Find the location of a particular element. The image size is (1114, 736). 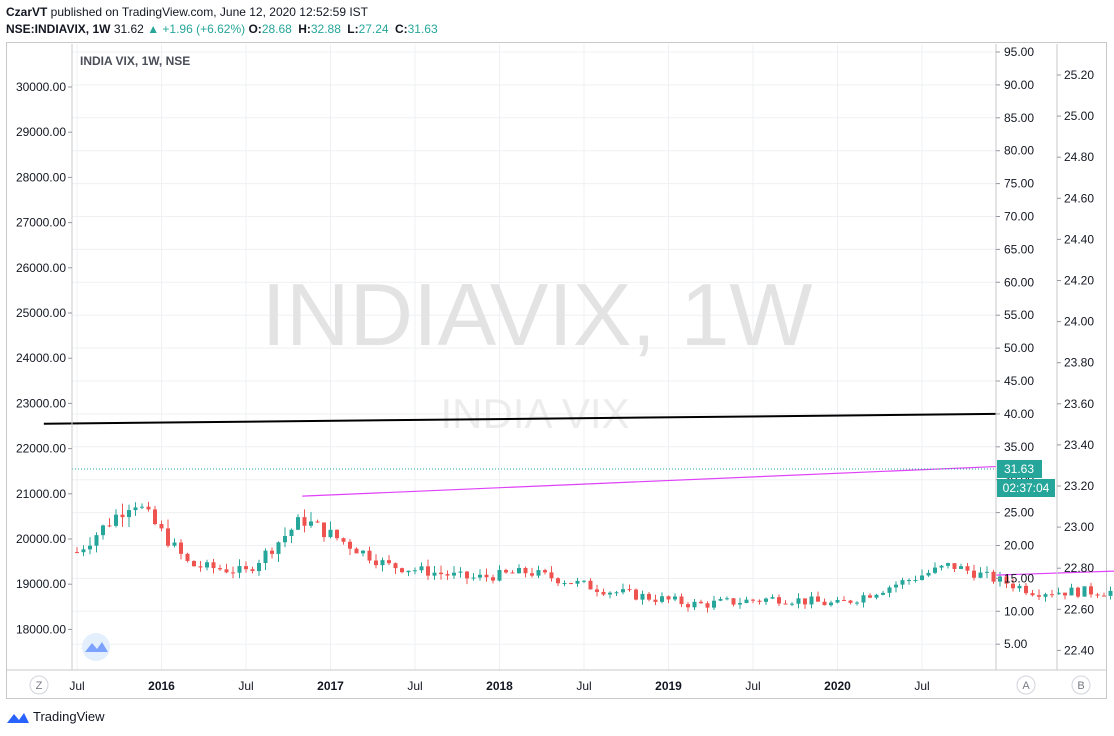

y-tick-label: 29000.00 is located at coordinates (41, 132).